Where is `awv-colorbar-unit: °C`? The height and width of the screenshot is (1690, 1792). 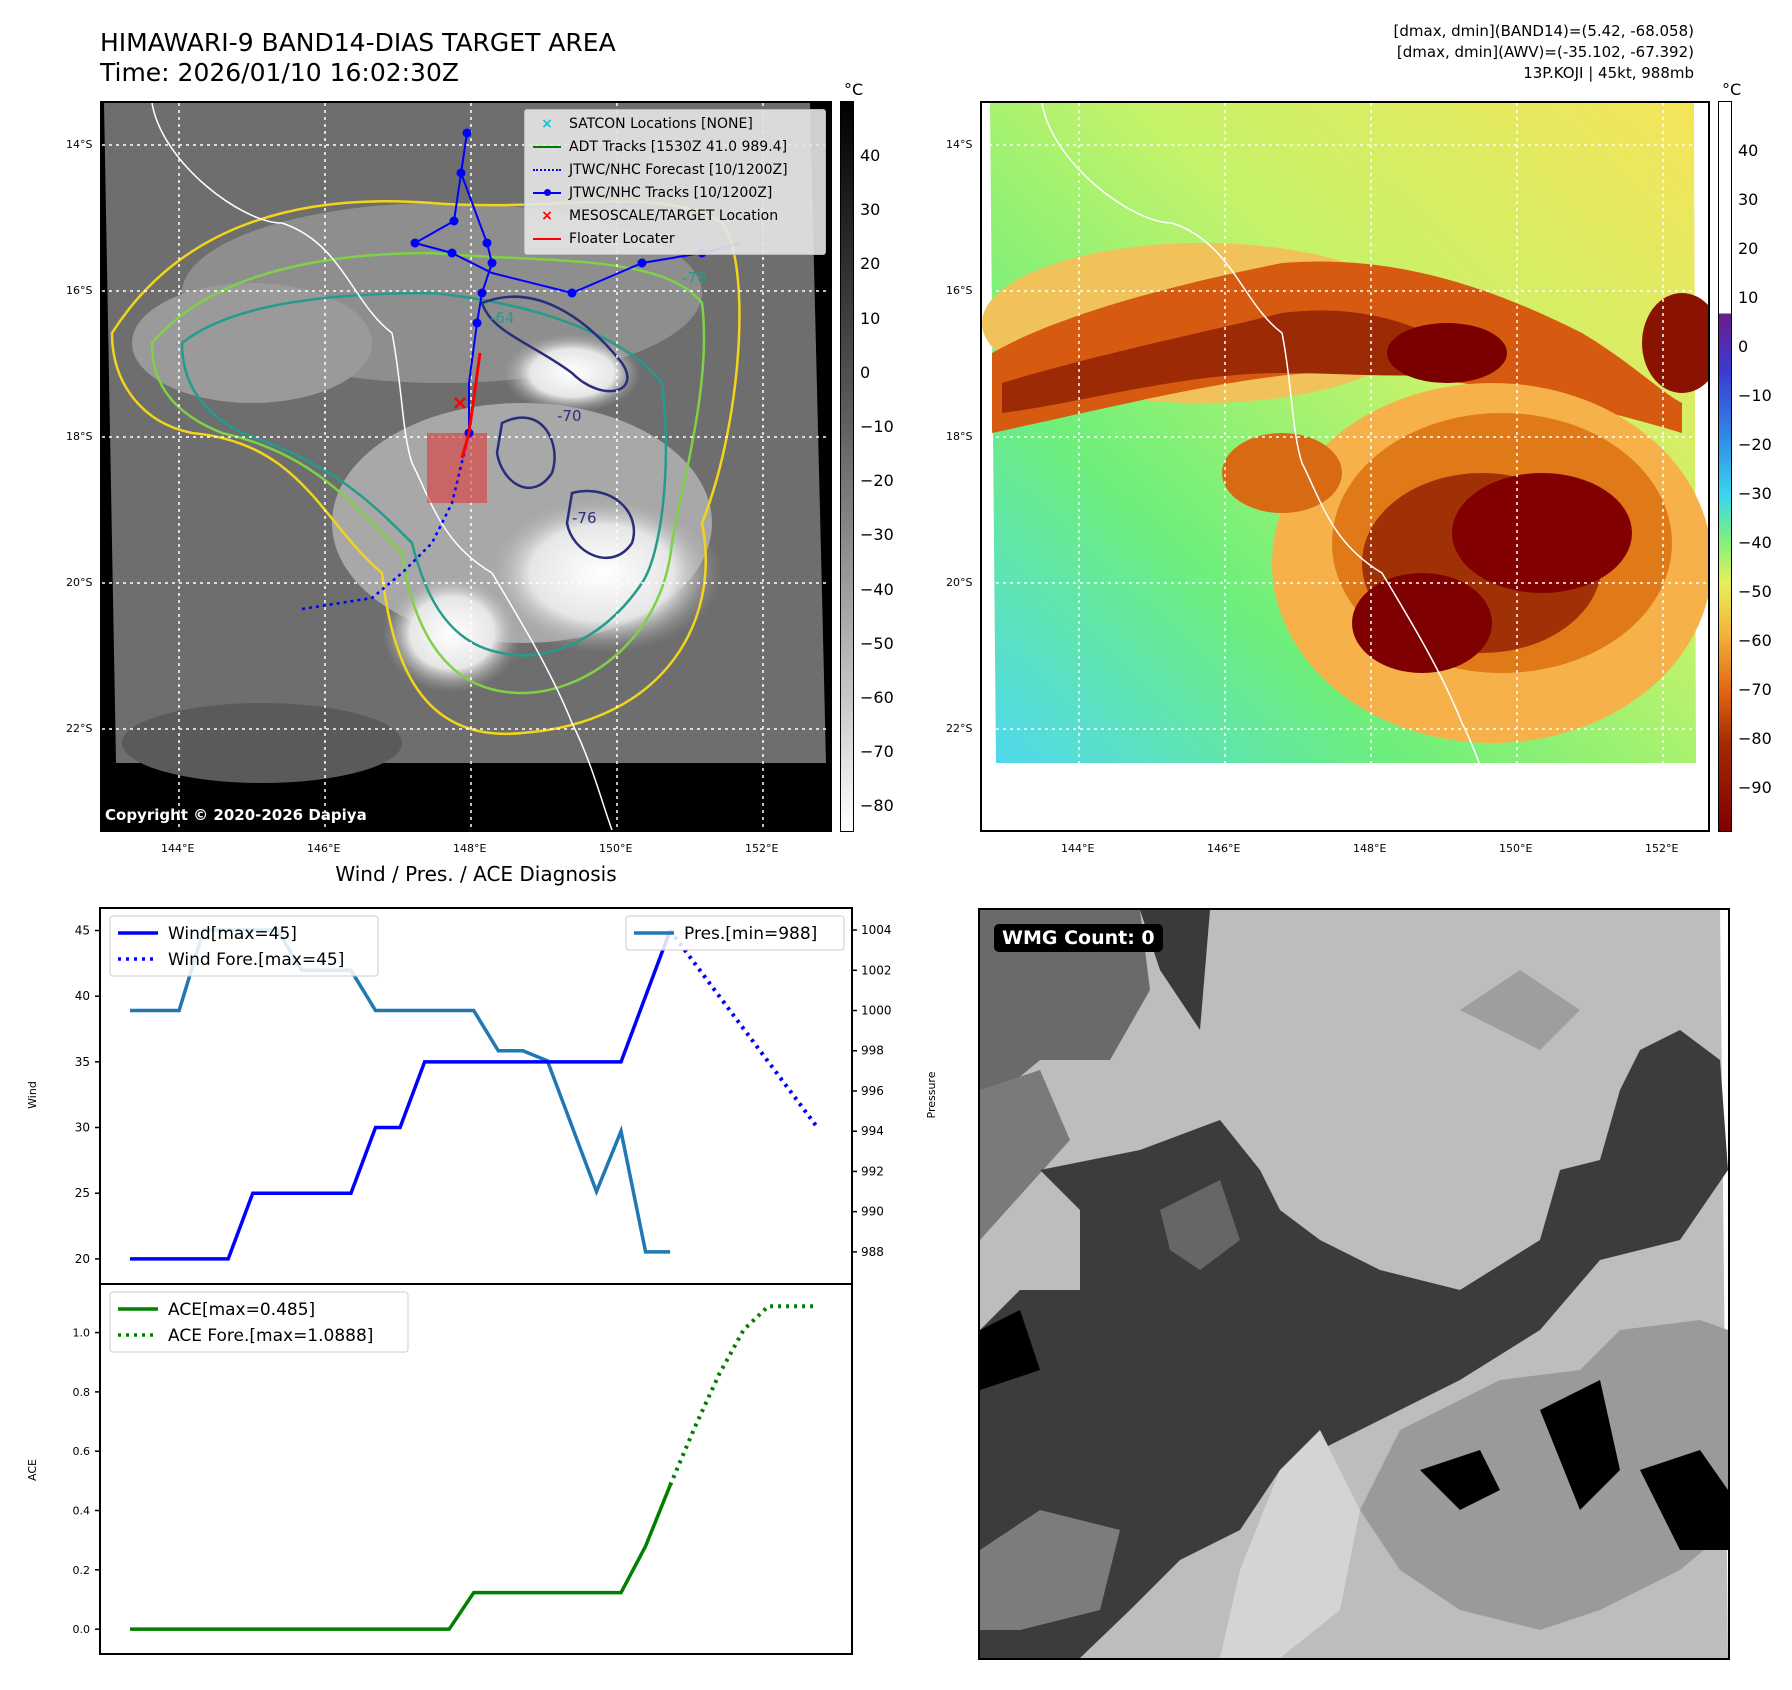
awv-colorbar-unit: °C is located at coordinates (1732, 89).